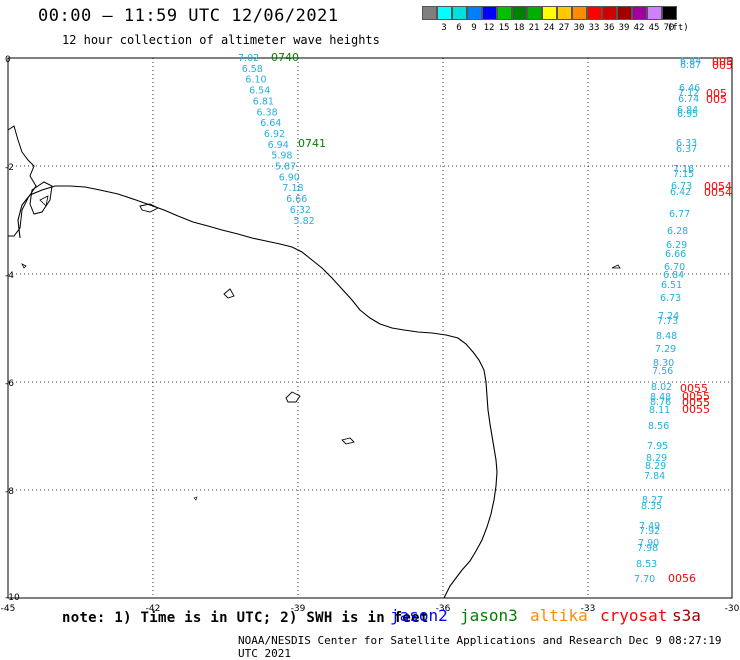  I want to click on wave-height-value: 7.12, so click(688, 93).